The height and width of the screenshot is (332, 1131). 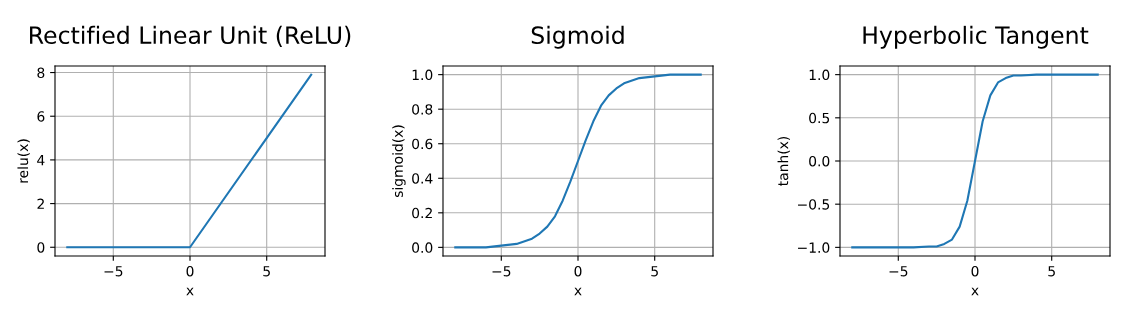 What do you see at coordinates (819, 118) in the screenshot?
I see `y-tick-label: 0.5` at bounding box center [819, 118].